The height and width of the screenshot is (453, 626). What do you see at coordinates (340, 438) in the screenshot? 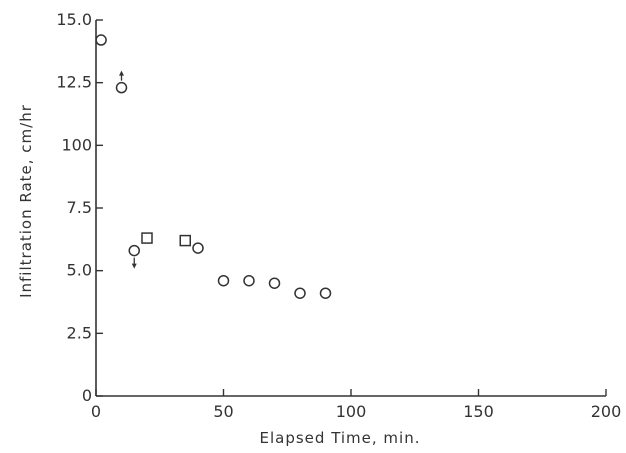
I see `x-axis-title: Elapsed Time, min.` at bounding box center [340, 438].